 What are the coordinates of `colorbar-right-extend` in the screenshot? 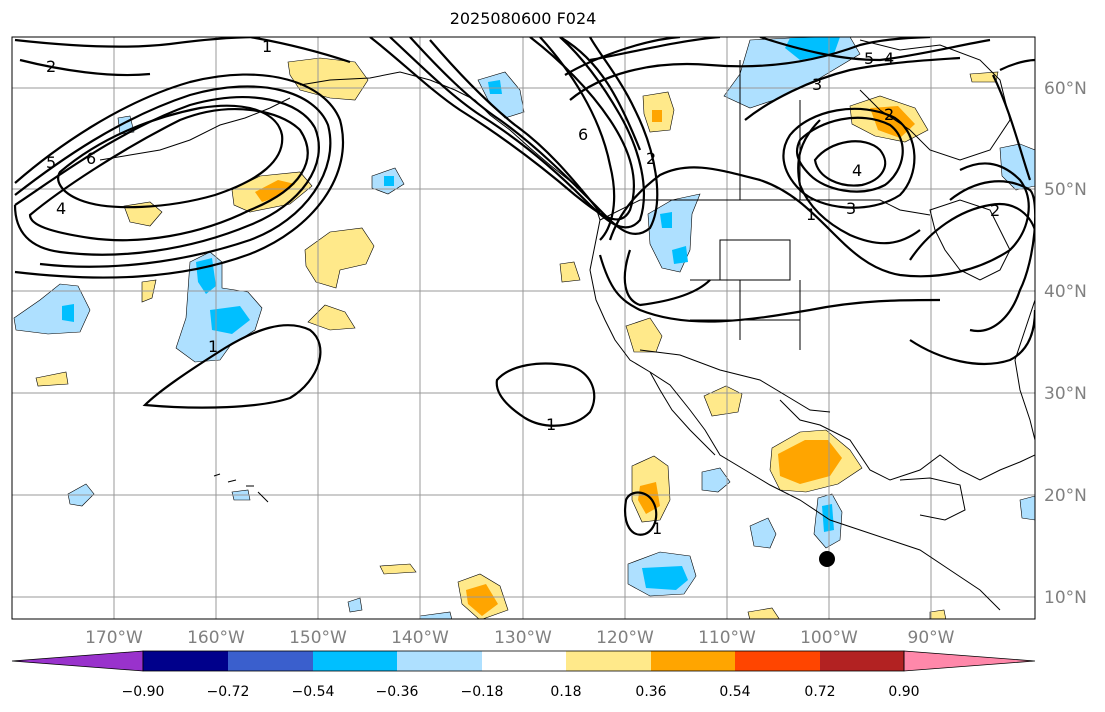 It's located at (969, 661).